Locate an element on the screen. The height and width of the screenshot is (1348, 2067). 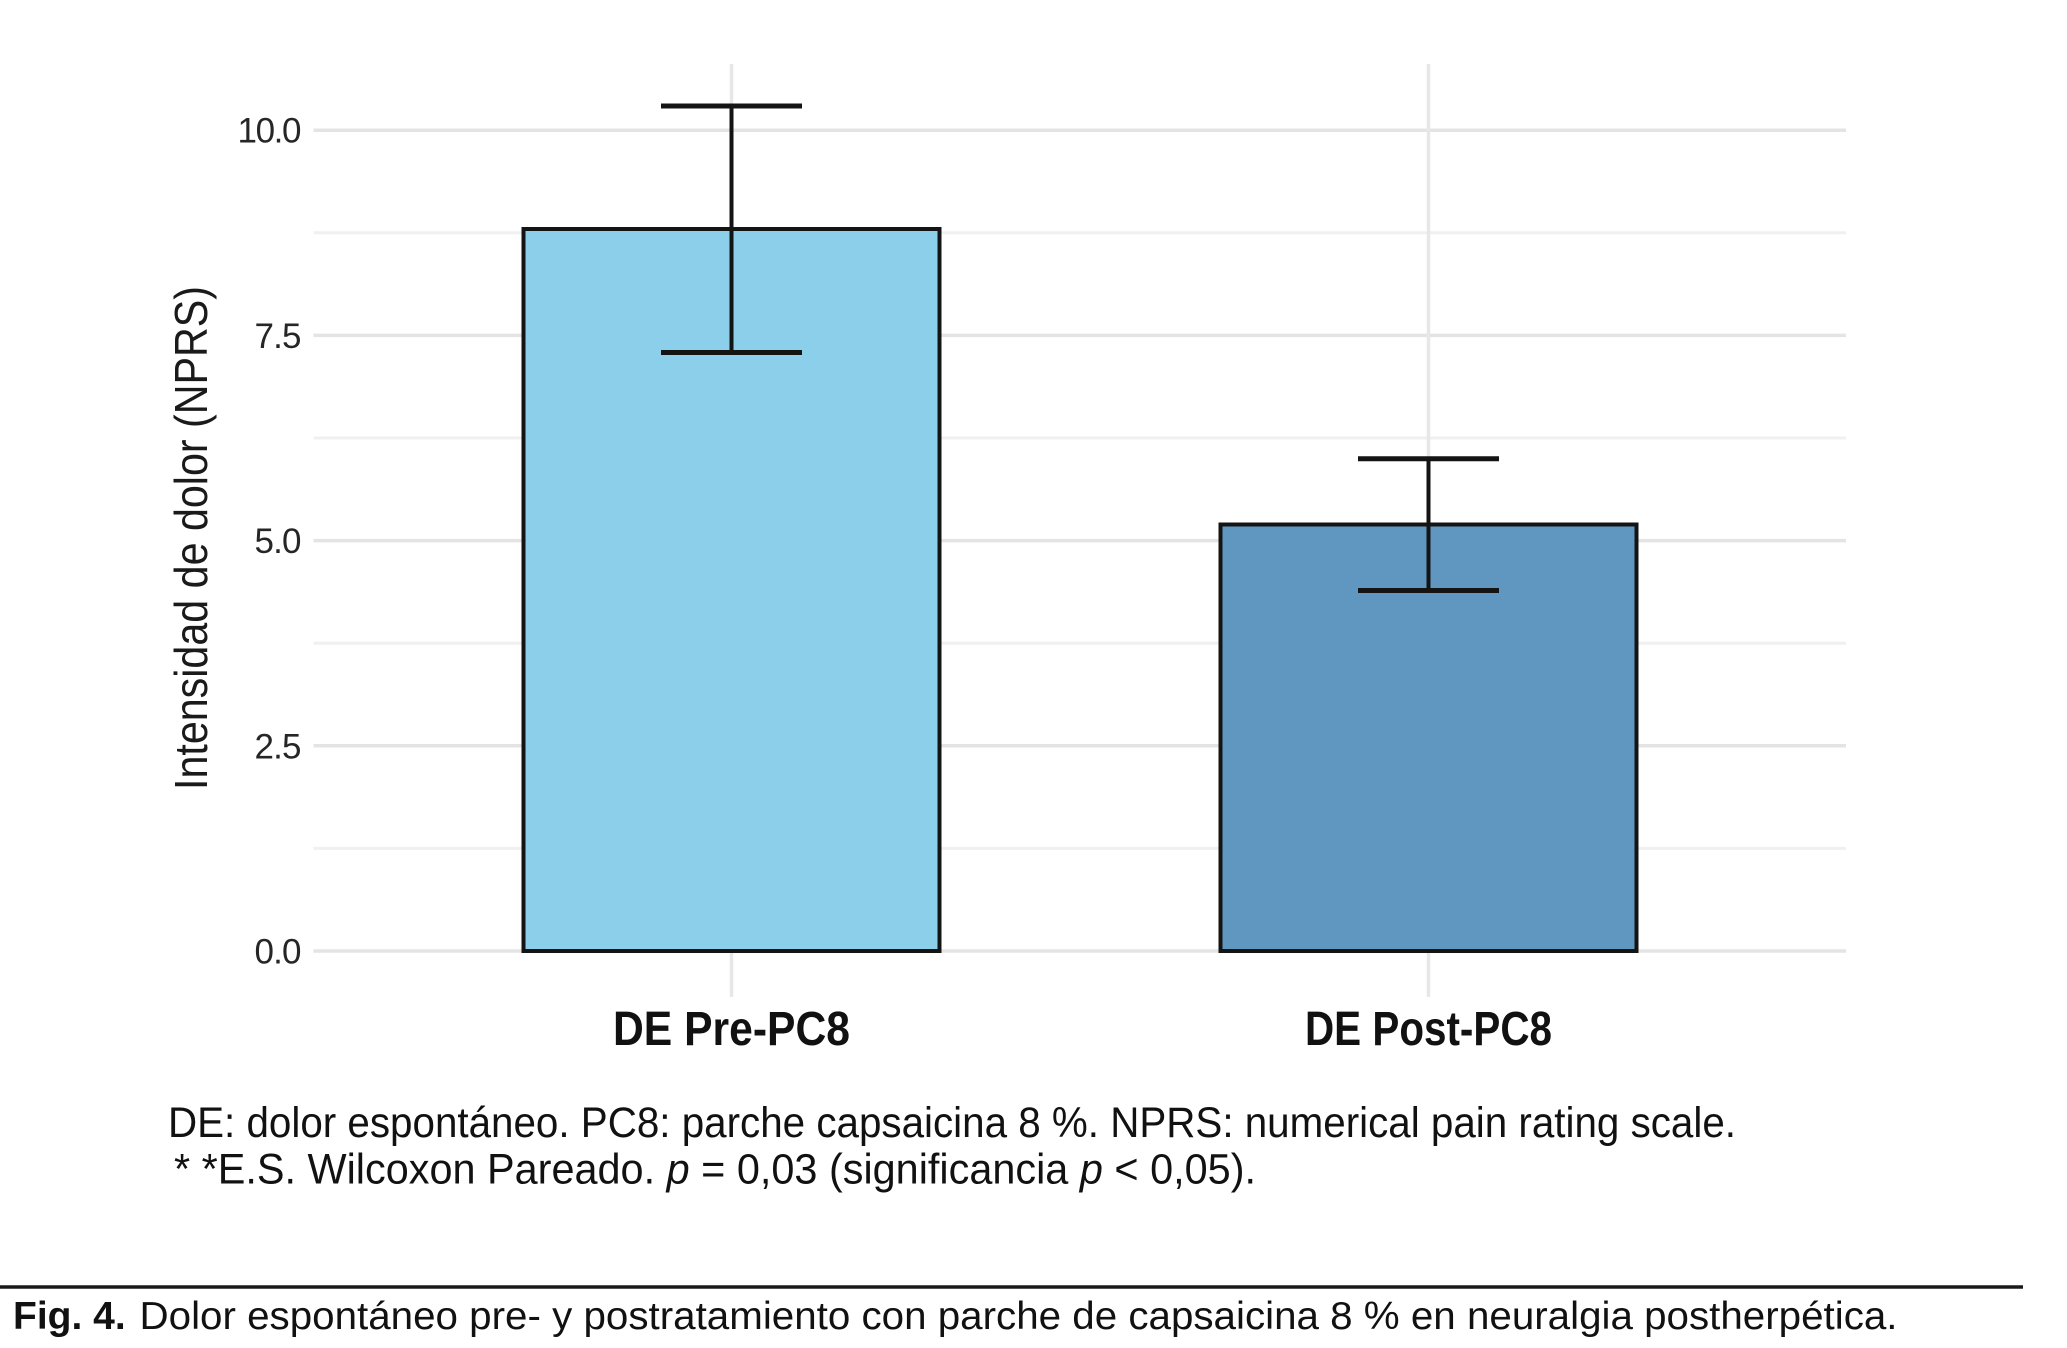
svg-text: 5.0 is located at coordinates (278, 541).